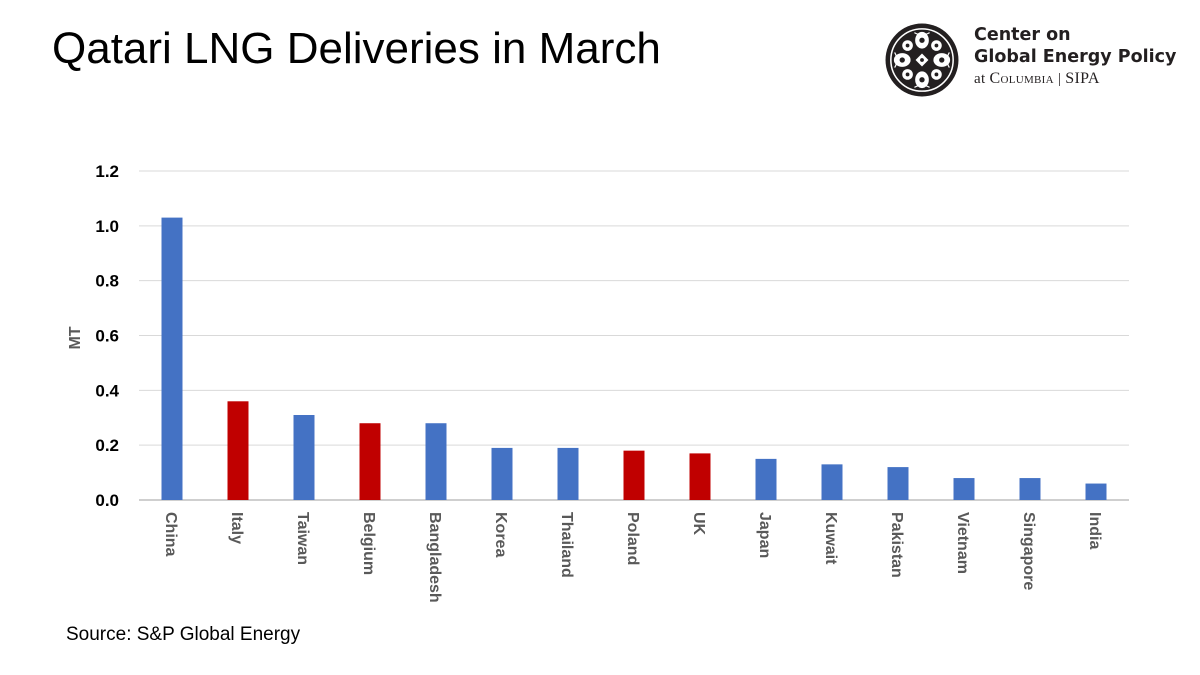 The height and width of the screenshot is (675, 1200). What do you see at coordinates (766, 479) in the screenshot?
I see `bar-japan` at bounding box center [766, 479].